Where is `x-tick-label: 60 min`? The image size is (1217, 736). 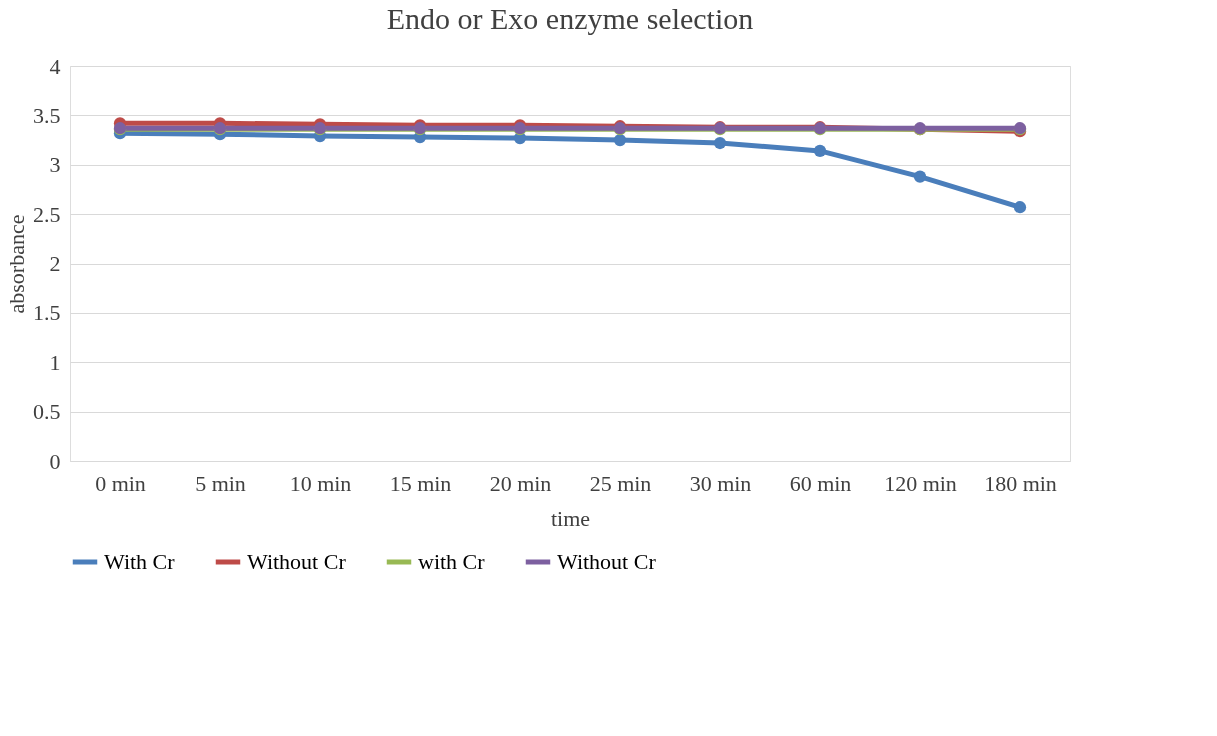 x-tick-label: 60 min is located at coordinates (820, 483).